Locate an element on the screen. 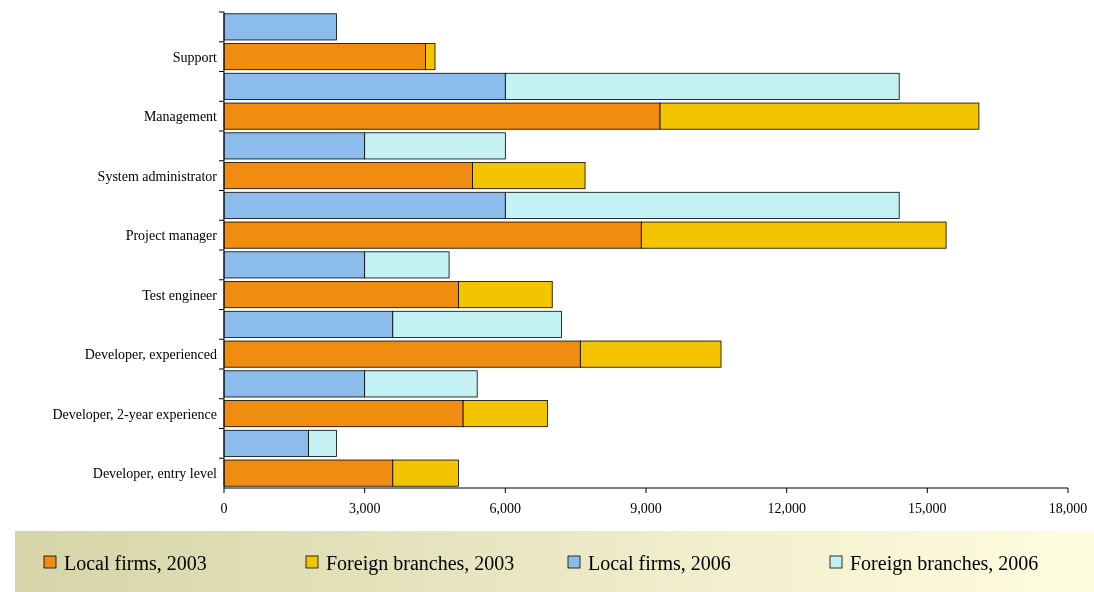 This screenshot has width=1094, height=592. x-tick-label: 9,000 is located at coordinates (646, 508).